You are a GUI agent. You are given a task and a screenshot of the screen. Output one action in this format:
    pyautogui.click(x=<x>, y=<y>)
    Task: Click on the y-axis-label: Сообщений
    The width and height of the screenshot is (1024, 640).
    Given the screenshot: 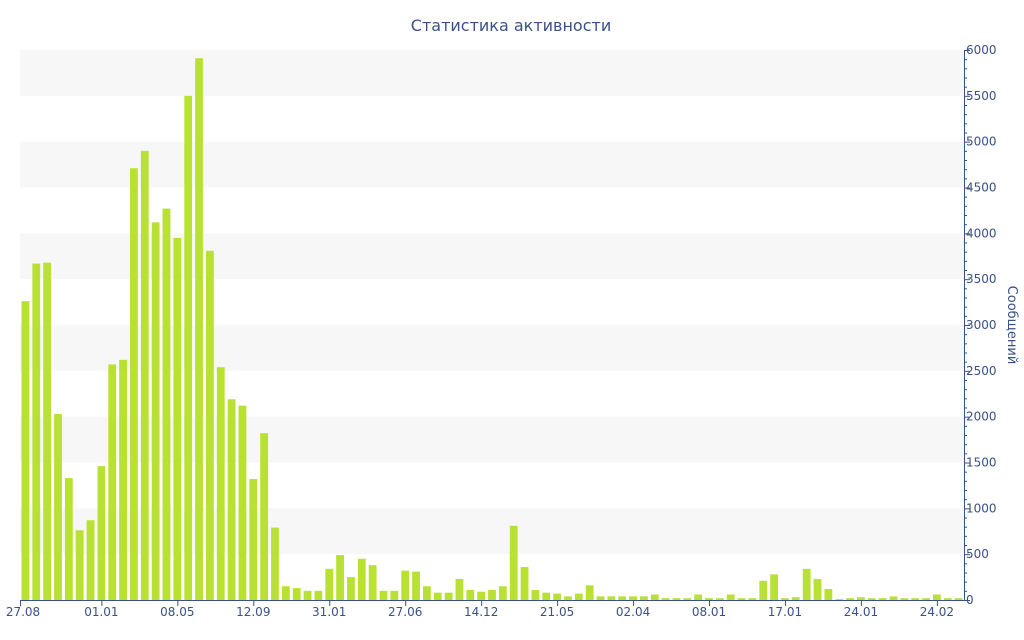 What is the action you would take?
    pyautogui.click(x=1011, y=325)
    